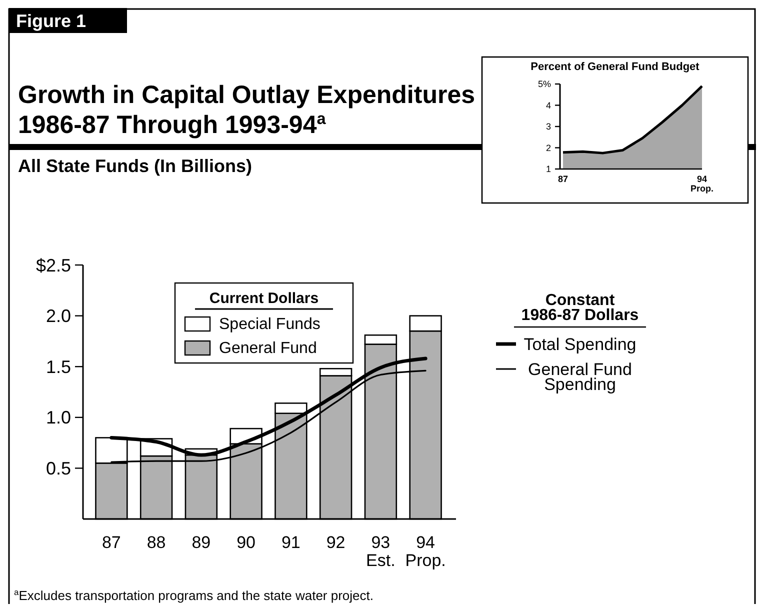 This screenshot has width=764, height=612. I want to click on x-tick-label: 89, so click(201, 542).